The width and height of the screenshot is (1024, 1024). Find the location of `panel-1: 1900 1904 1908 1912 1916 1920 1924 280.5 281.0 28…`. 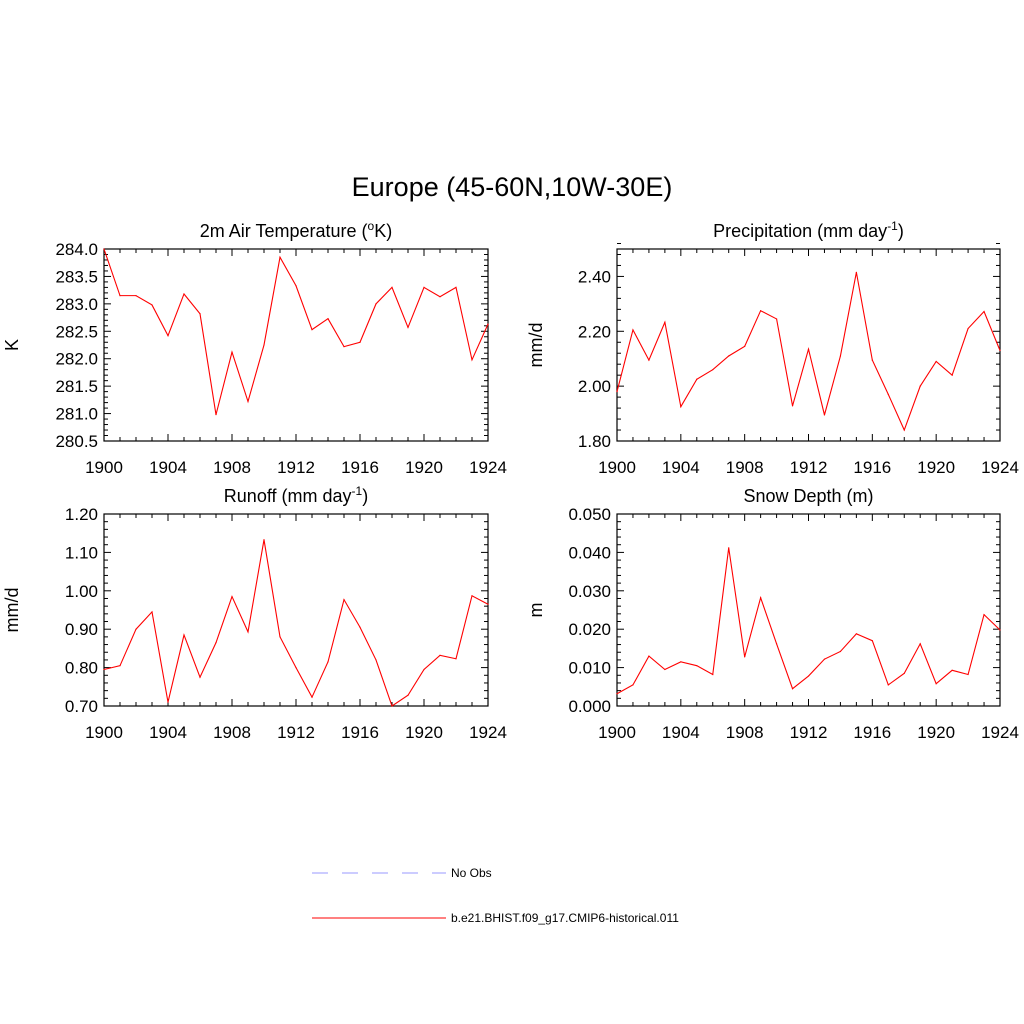

panel-1: 1900 1904 1908 1912 1916 1920 1924 280.5 281.0 28… is located at coordinates (254, 348).